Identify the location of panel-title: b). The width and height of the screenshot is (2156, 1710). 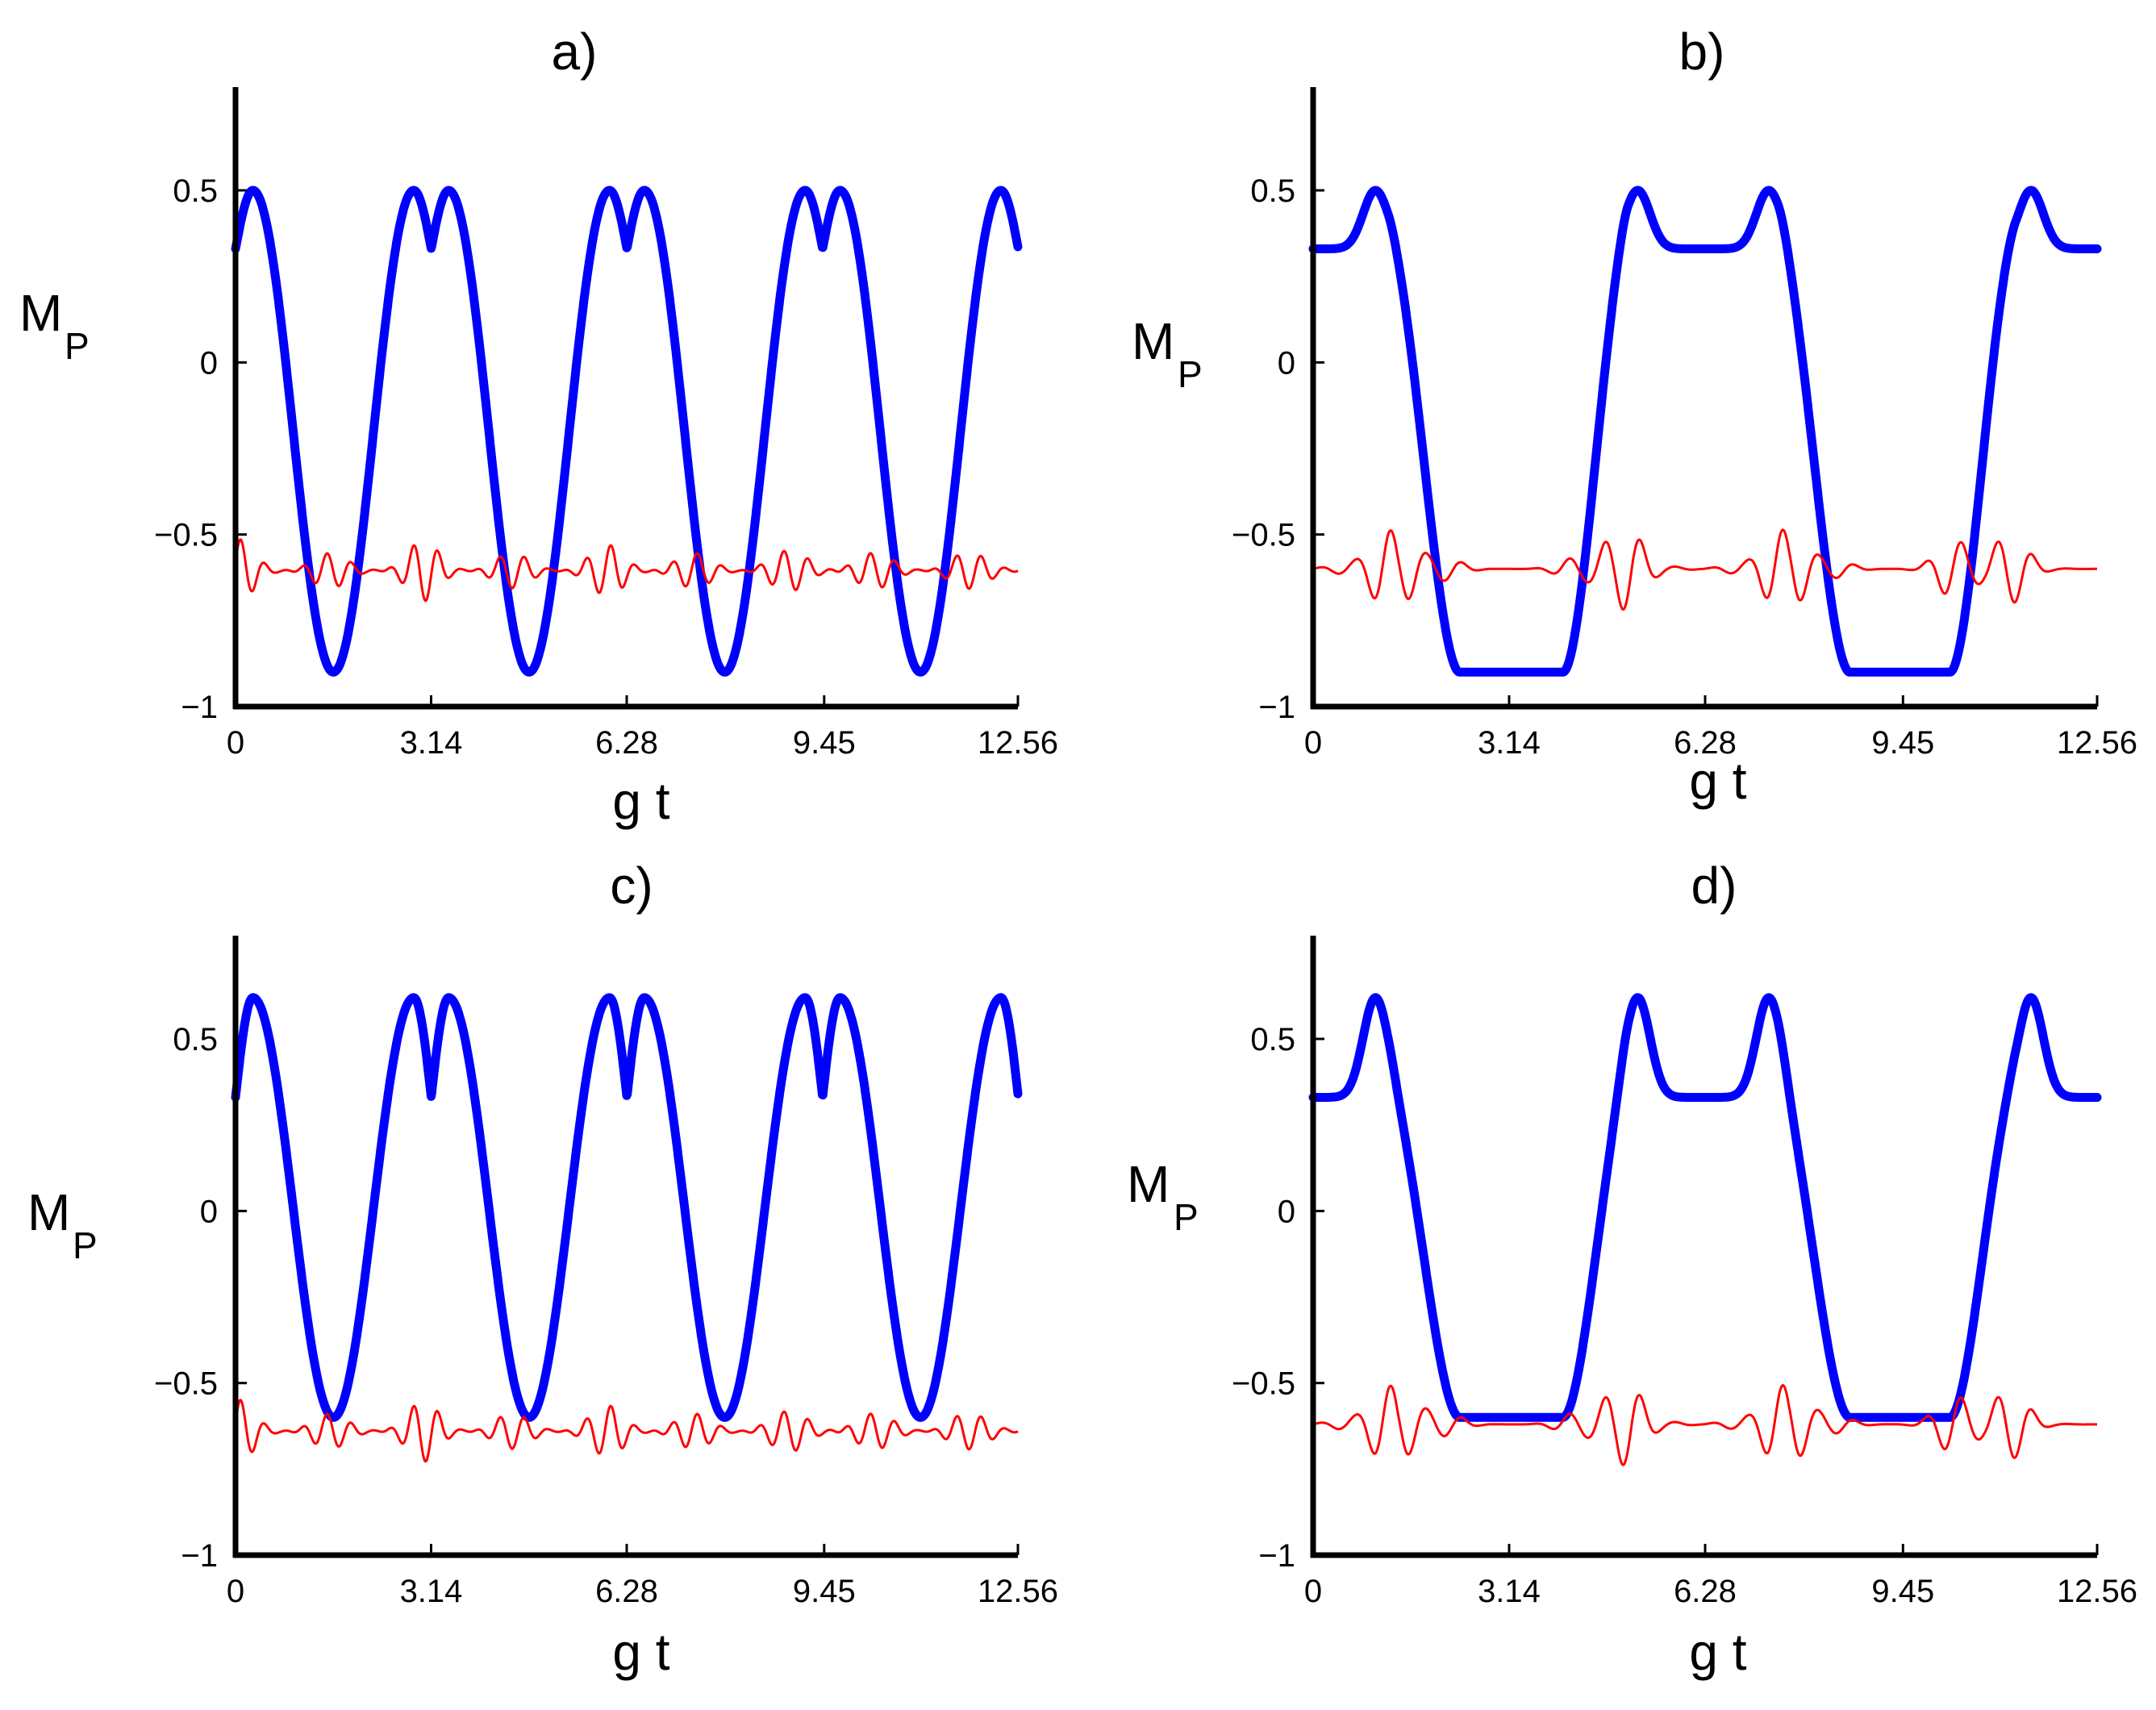
(1702, 52).